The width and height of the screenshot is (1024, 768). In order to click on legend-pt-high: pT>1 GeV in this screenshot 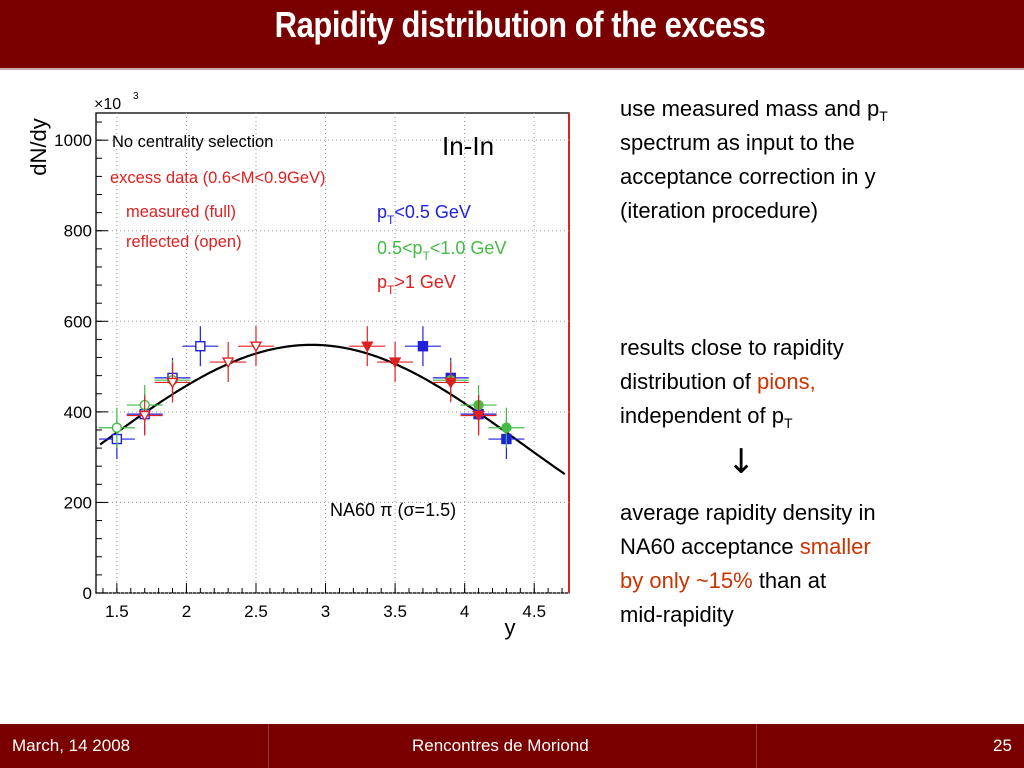, I will do `click(416, 284)`.